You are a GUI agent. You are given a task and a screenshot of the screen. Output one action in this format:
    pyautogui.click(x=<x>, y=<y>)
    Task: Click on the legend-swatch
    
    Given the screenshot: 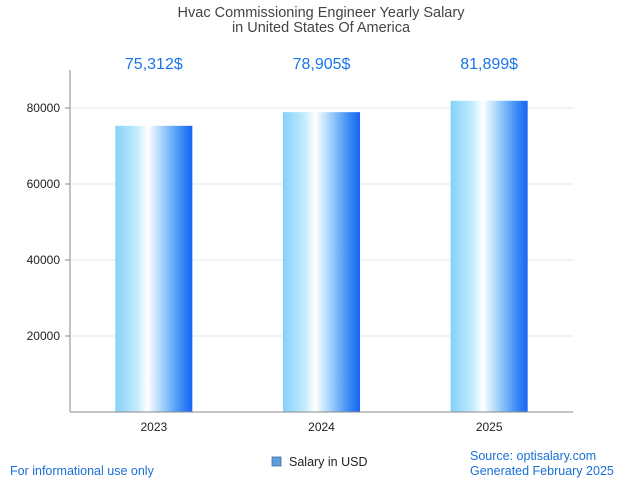 What is the action you would take?
    pyautogui.click(x=276, y=461)
    